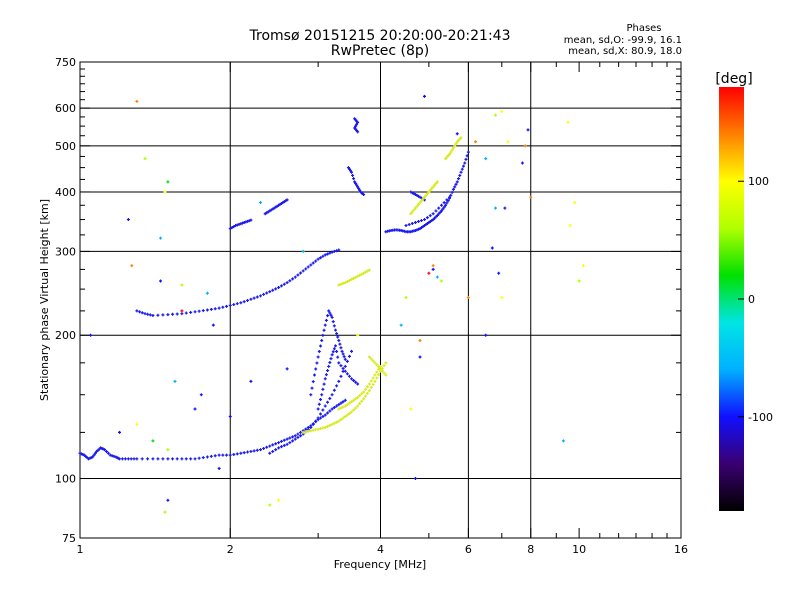 This screenshot has width=800, height=600. Describe the element at coordinates (755, 299) in the screenshot. I see `colorbar-ticks: -100 0 100` at that location.